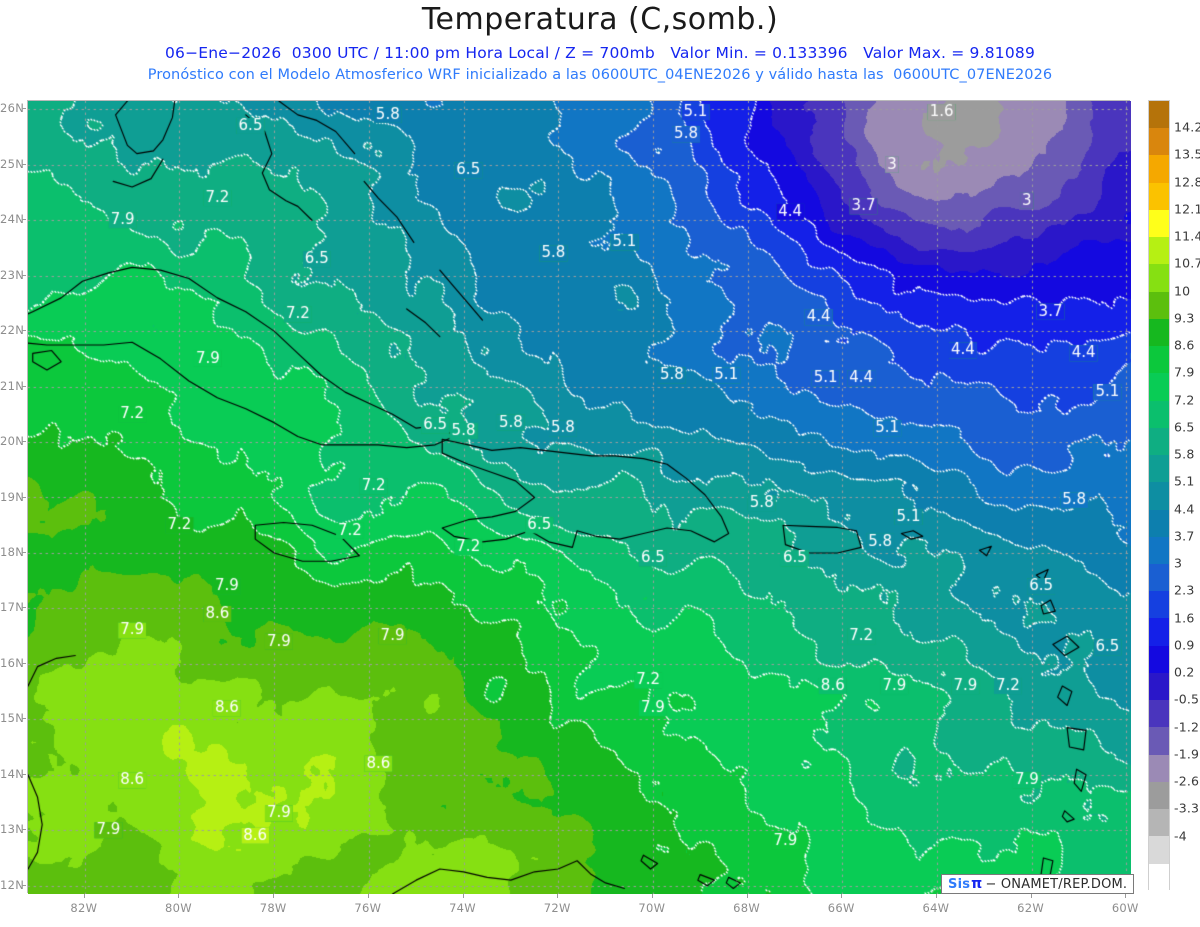 This screenshot has width=1200, height=927. I want to click on colorbar-tick-label: -0.5, so click(1187, 699).